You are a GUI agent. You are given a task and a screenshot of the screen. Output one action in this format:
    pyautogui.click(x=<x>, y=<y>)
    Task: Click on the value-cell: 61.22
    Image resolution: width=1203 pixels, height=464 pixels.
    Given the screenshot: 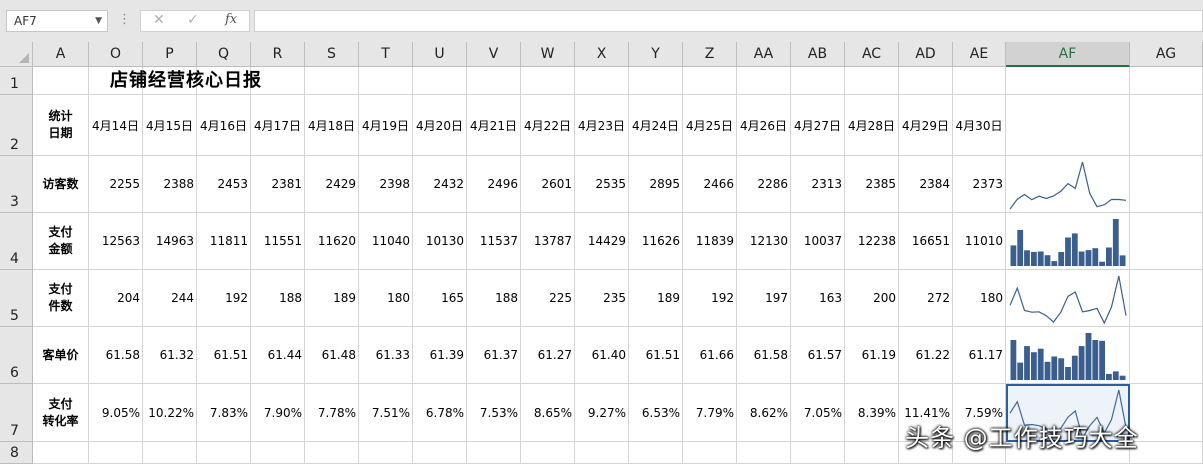 What is the action you would take?
    pyautogui.click(x=926, y=355)
    